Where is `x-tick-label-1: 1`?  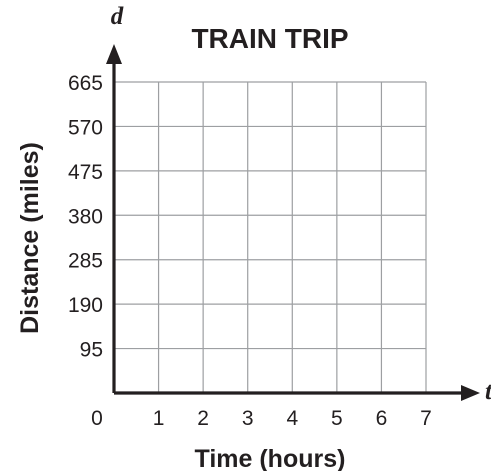
x-tick-label-1: 1 is located at coordinates (159, 418).